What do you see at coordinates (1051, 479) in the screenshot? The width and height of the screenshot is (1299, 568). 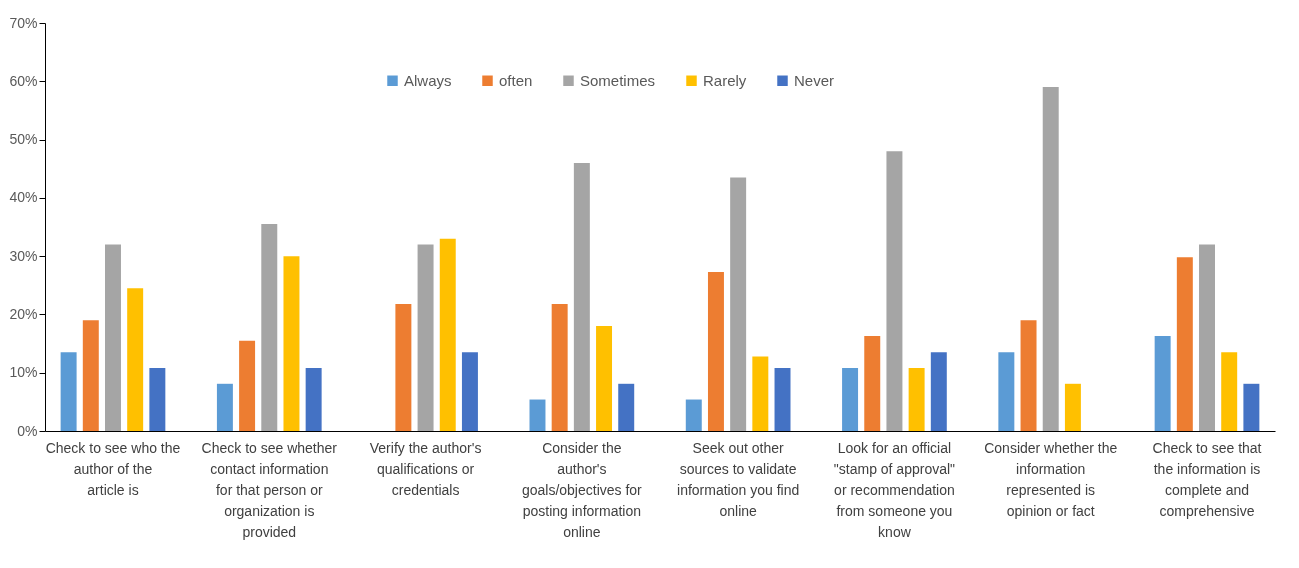 I see `x-tick-label: Consider whether the information represented is opinion or fact` at bounding box center [1051, 479].